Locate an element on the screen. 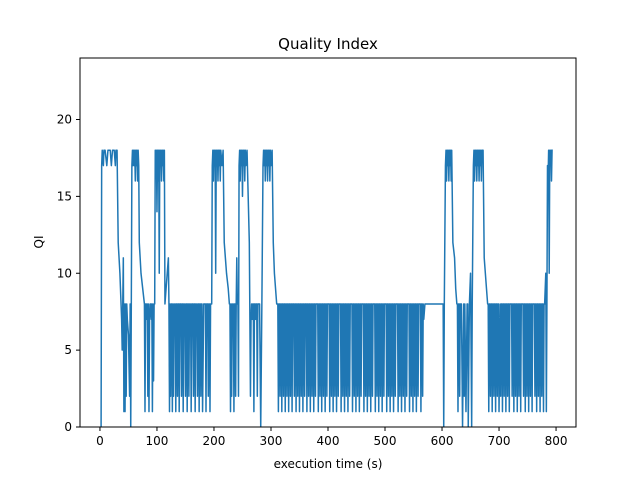 This screenshot has height=480, width=640. x-tick-label: 200 is located at coordinates (214, 441).